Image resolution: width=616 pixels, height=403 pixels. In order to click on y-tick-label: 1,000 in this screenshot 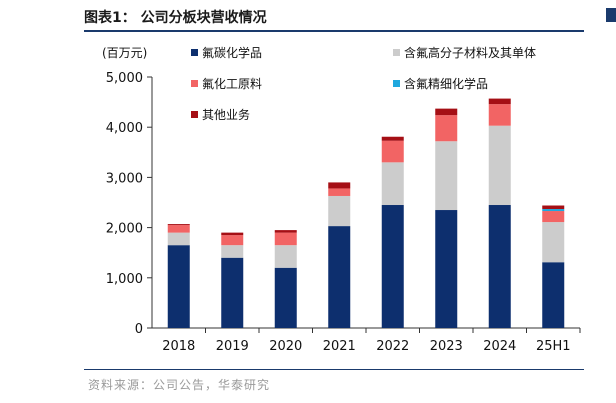, I will do `click(124, 279)`.